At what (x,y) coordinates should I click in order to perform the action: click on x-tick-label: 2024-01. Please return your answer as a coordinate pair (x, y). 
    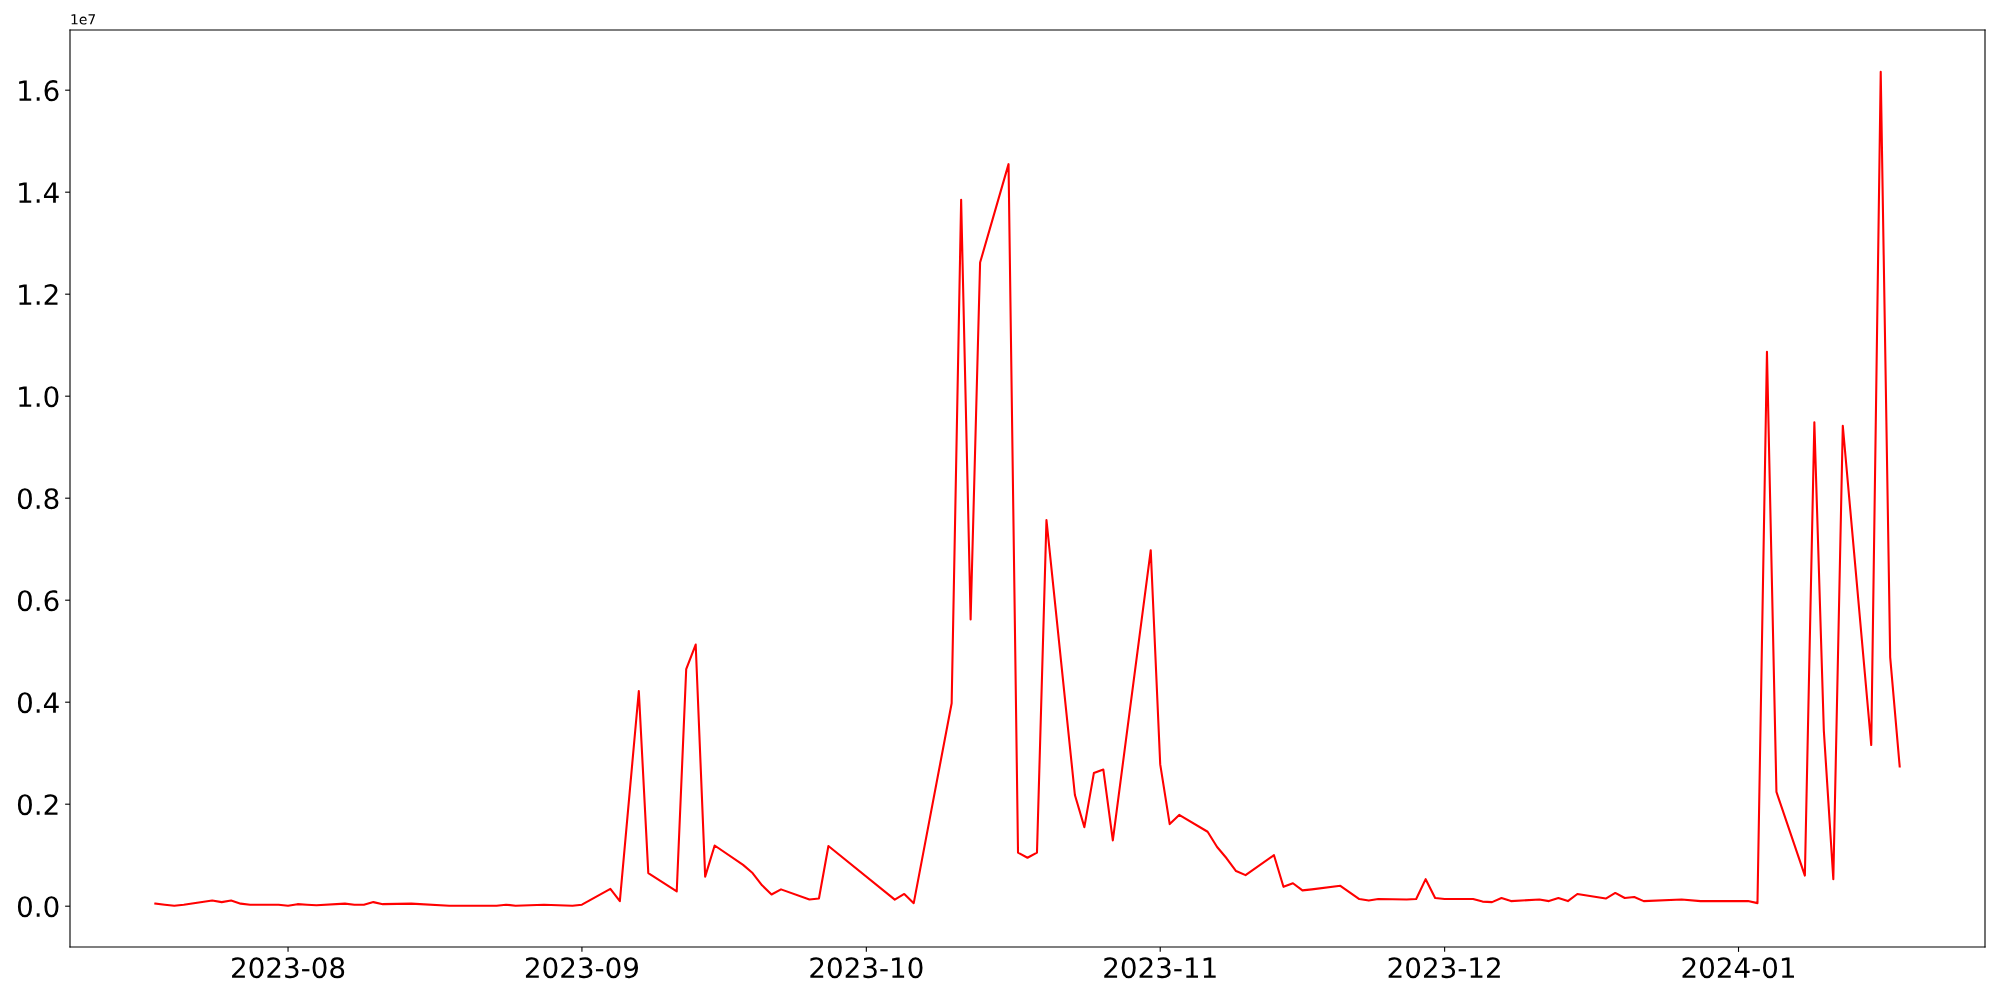
    Looking at the image, I should click on (1738, 968).